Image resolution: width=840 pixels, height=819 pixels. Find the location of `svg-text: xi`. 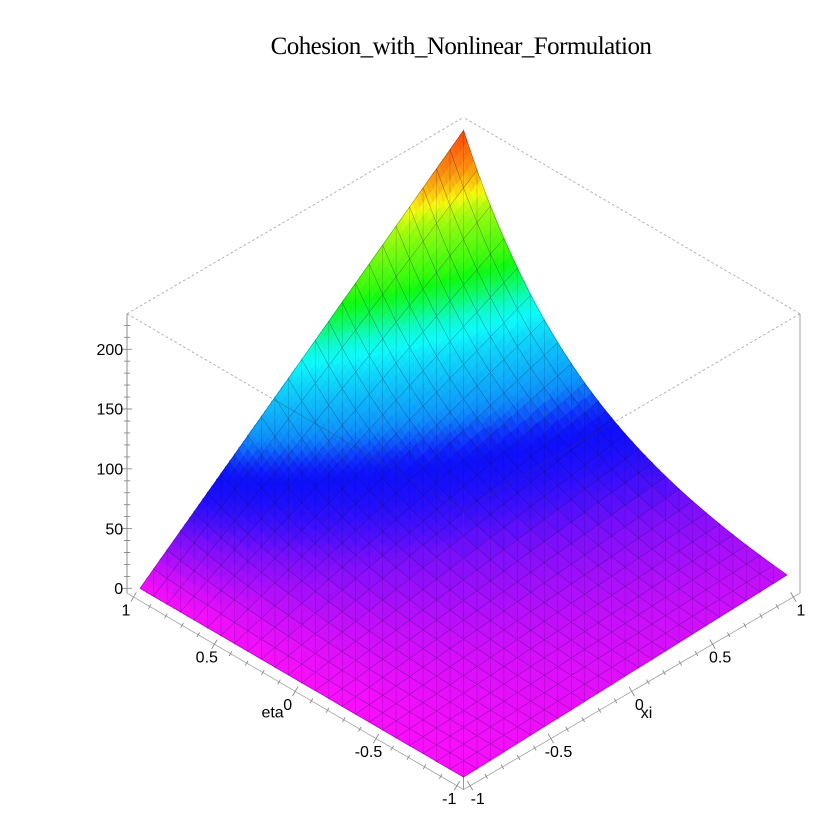

svg-text: xi is located at coordinates (647, 713).